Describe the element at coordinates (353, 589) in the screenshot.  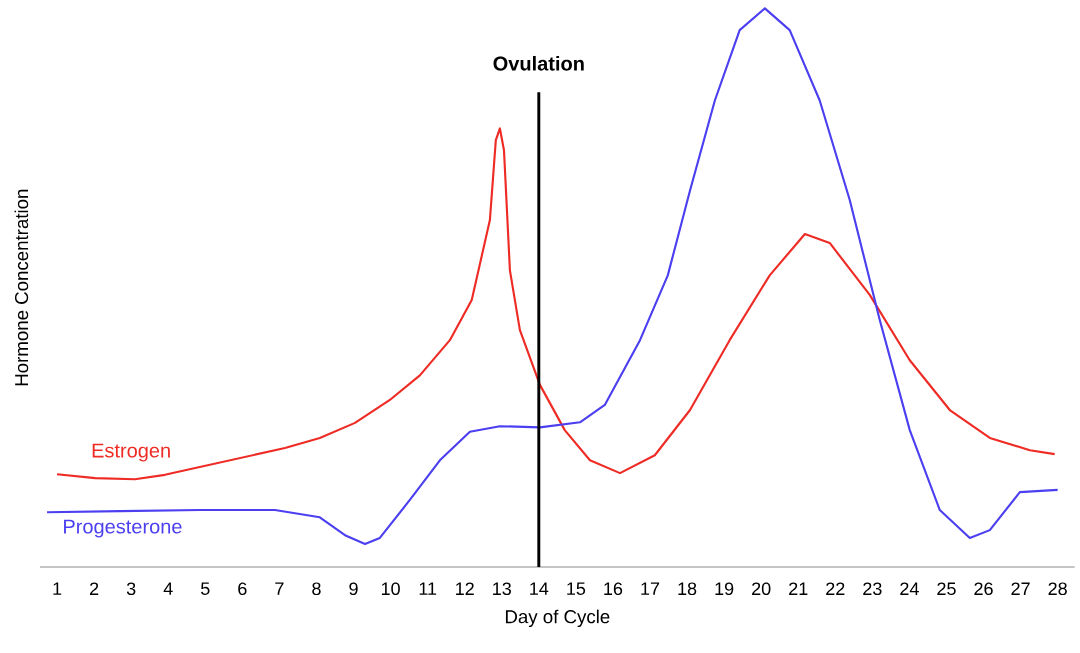
I see `x-tick-label: 9` at that location.